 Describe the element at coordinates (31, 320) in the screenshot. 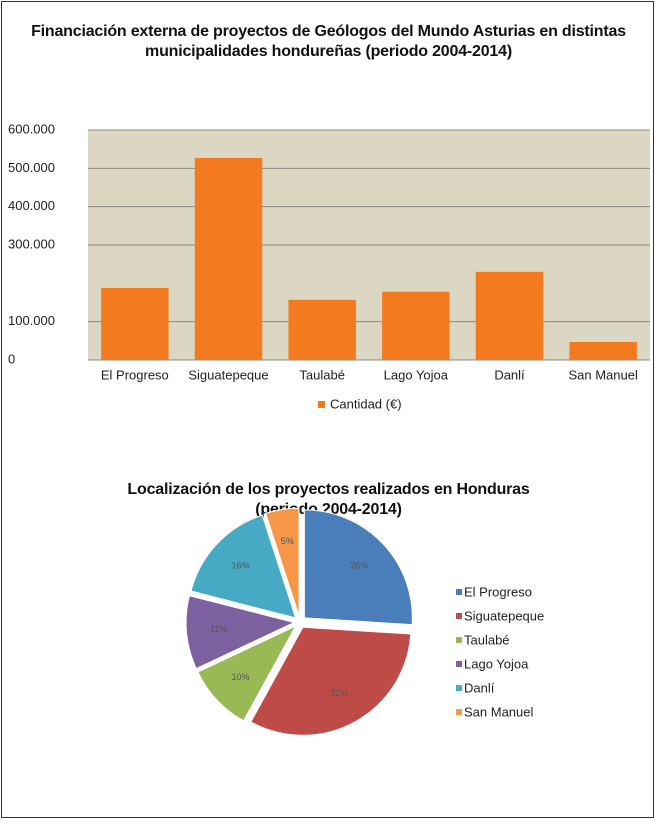

I see `y-tick-label: 100.000` at that location.